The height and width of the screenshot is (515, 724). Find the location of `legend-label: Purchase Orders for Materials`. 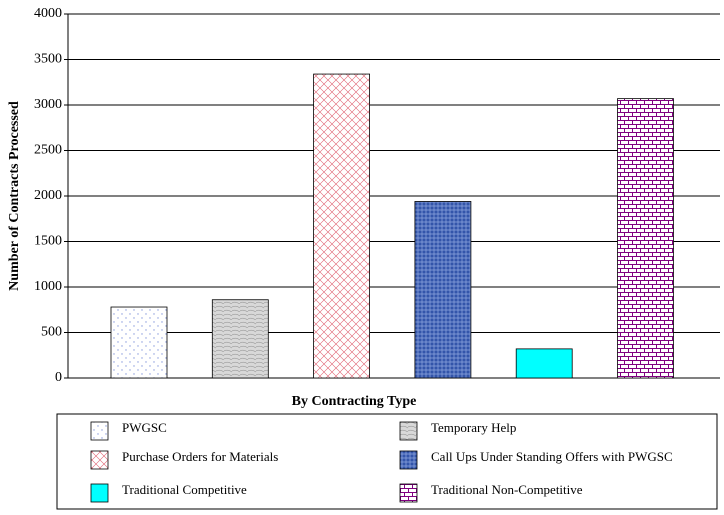

legend-label: Purchase Orders for Materials is located at coordinates (200, 456).